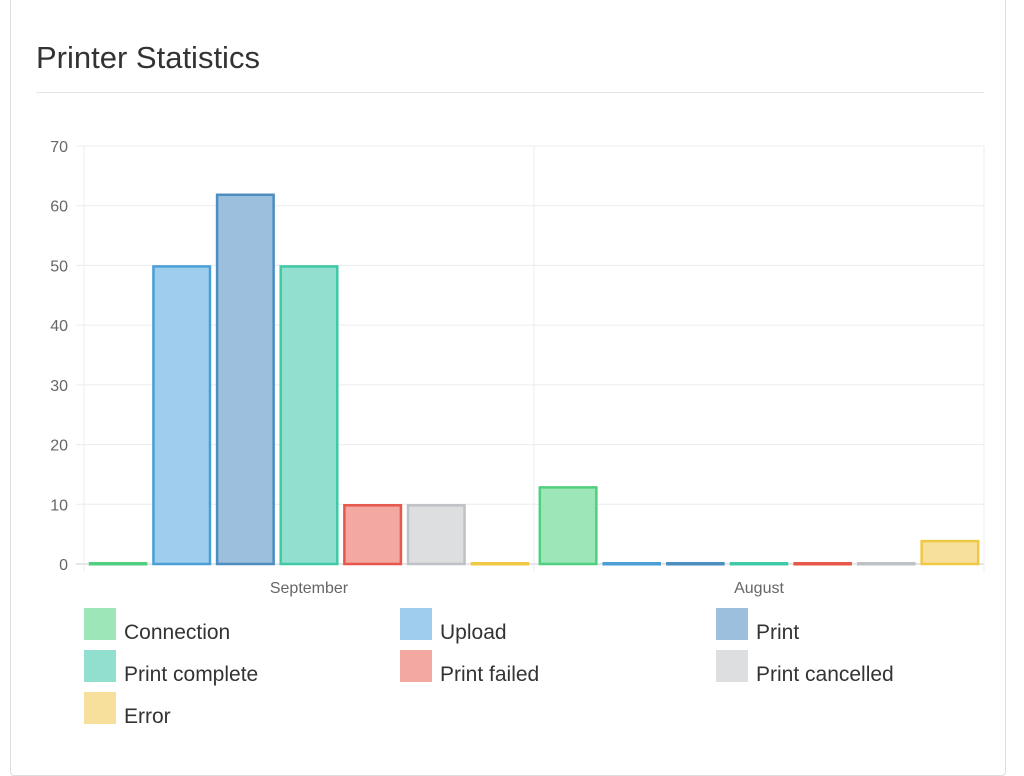 The width and height of the screenshot is (1024, 776). Describe the element at coordinates (59, 386) in the screenshot. I see `y-tick-label: 30` at that location.